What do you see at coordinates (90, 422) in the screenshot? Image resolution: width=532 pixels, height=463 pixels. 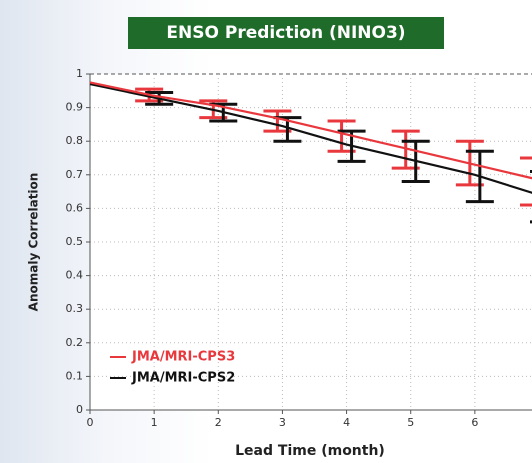 I see `x-tick-label: 0` at bounding box center [90, 422].